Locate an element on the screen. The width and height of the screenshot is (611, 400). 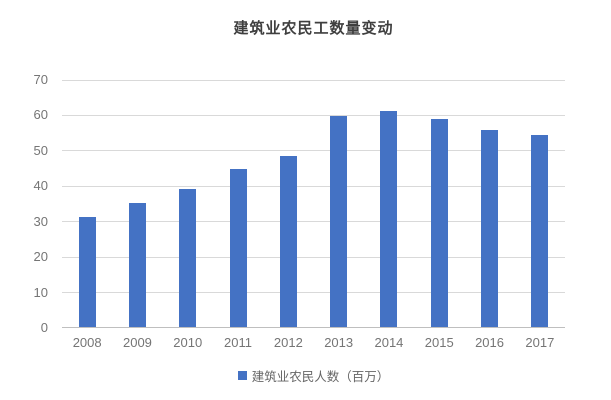
legend: 建筑业农民人数（百万） is located at coordinates (313, 375).